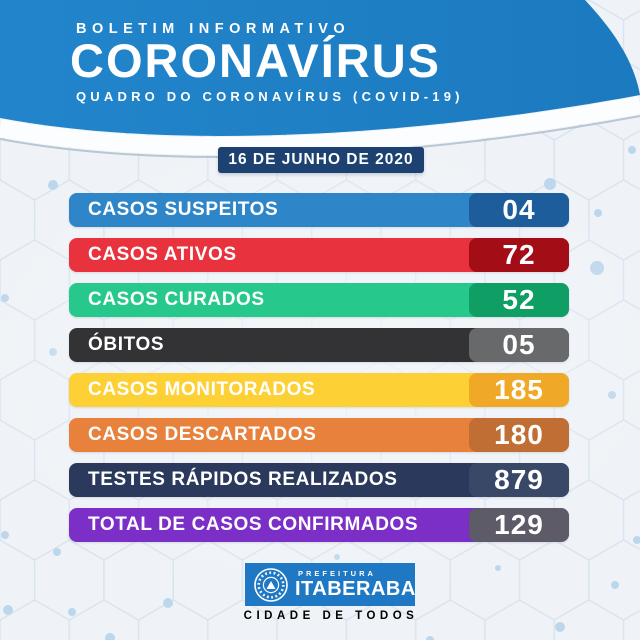 The width and height of the screenshot is (640, 640). I want to click on stat-row: TESTES RÁPIDOS REALIZADOS 879, so click(319, 480).